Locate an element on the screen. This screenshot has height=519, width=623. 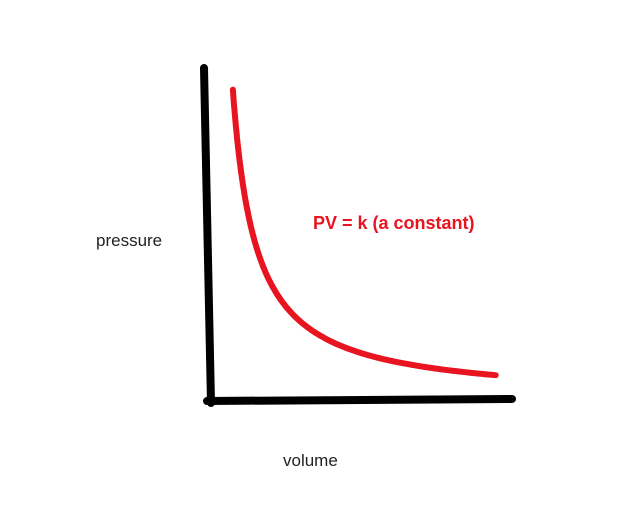
pv-constant-annotation: PV = k (a constant) is located at coordinates (394, 223).